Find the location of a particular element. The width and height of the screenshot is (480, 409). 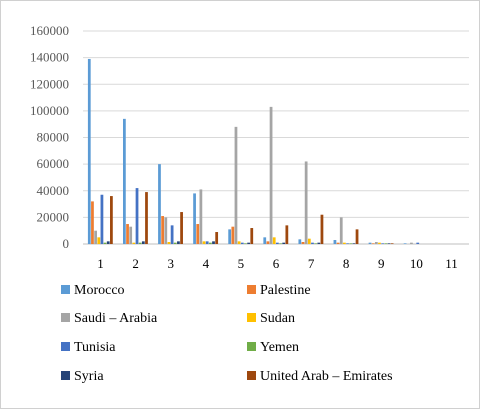

legend-label: Morocco is located at coordinates (99, 290).